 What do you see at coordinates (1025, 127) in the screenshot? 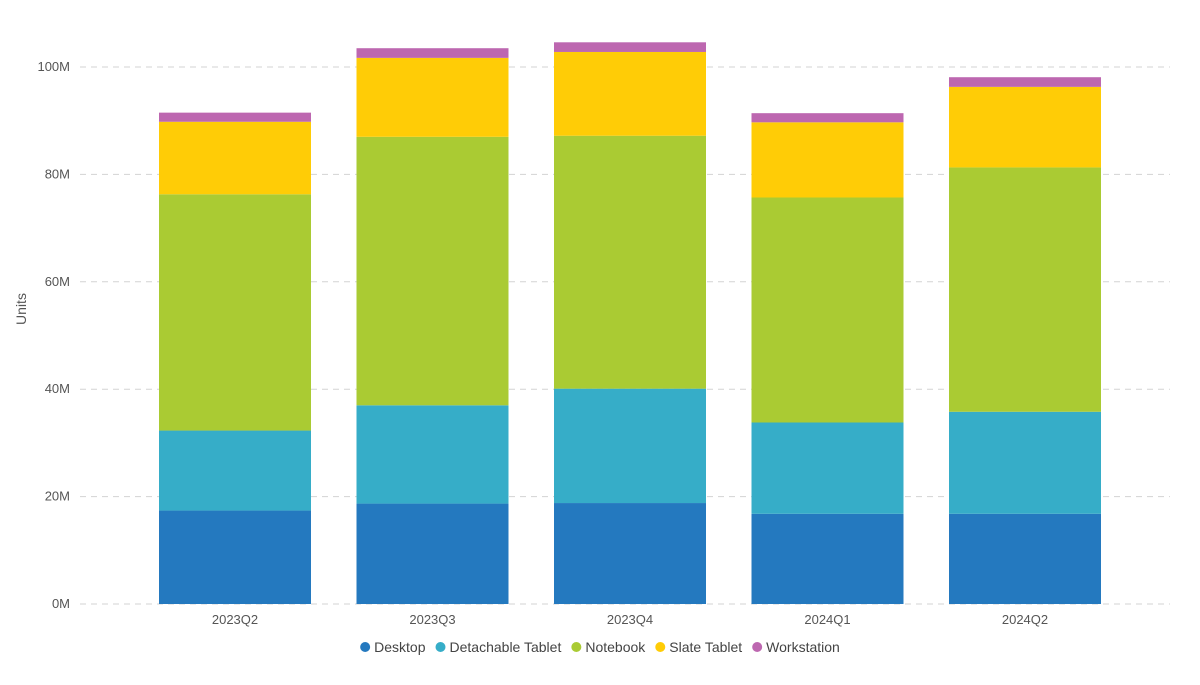
I see `bar-segment: Slate Tablet 2024Q2: 15000000` at bounding box center [1025, 127].